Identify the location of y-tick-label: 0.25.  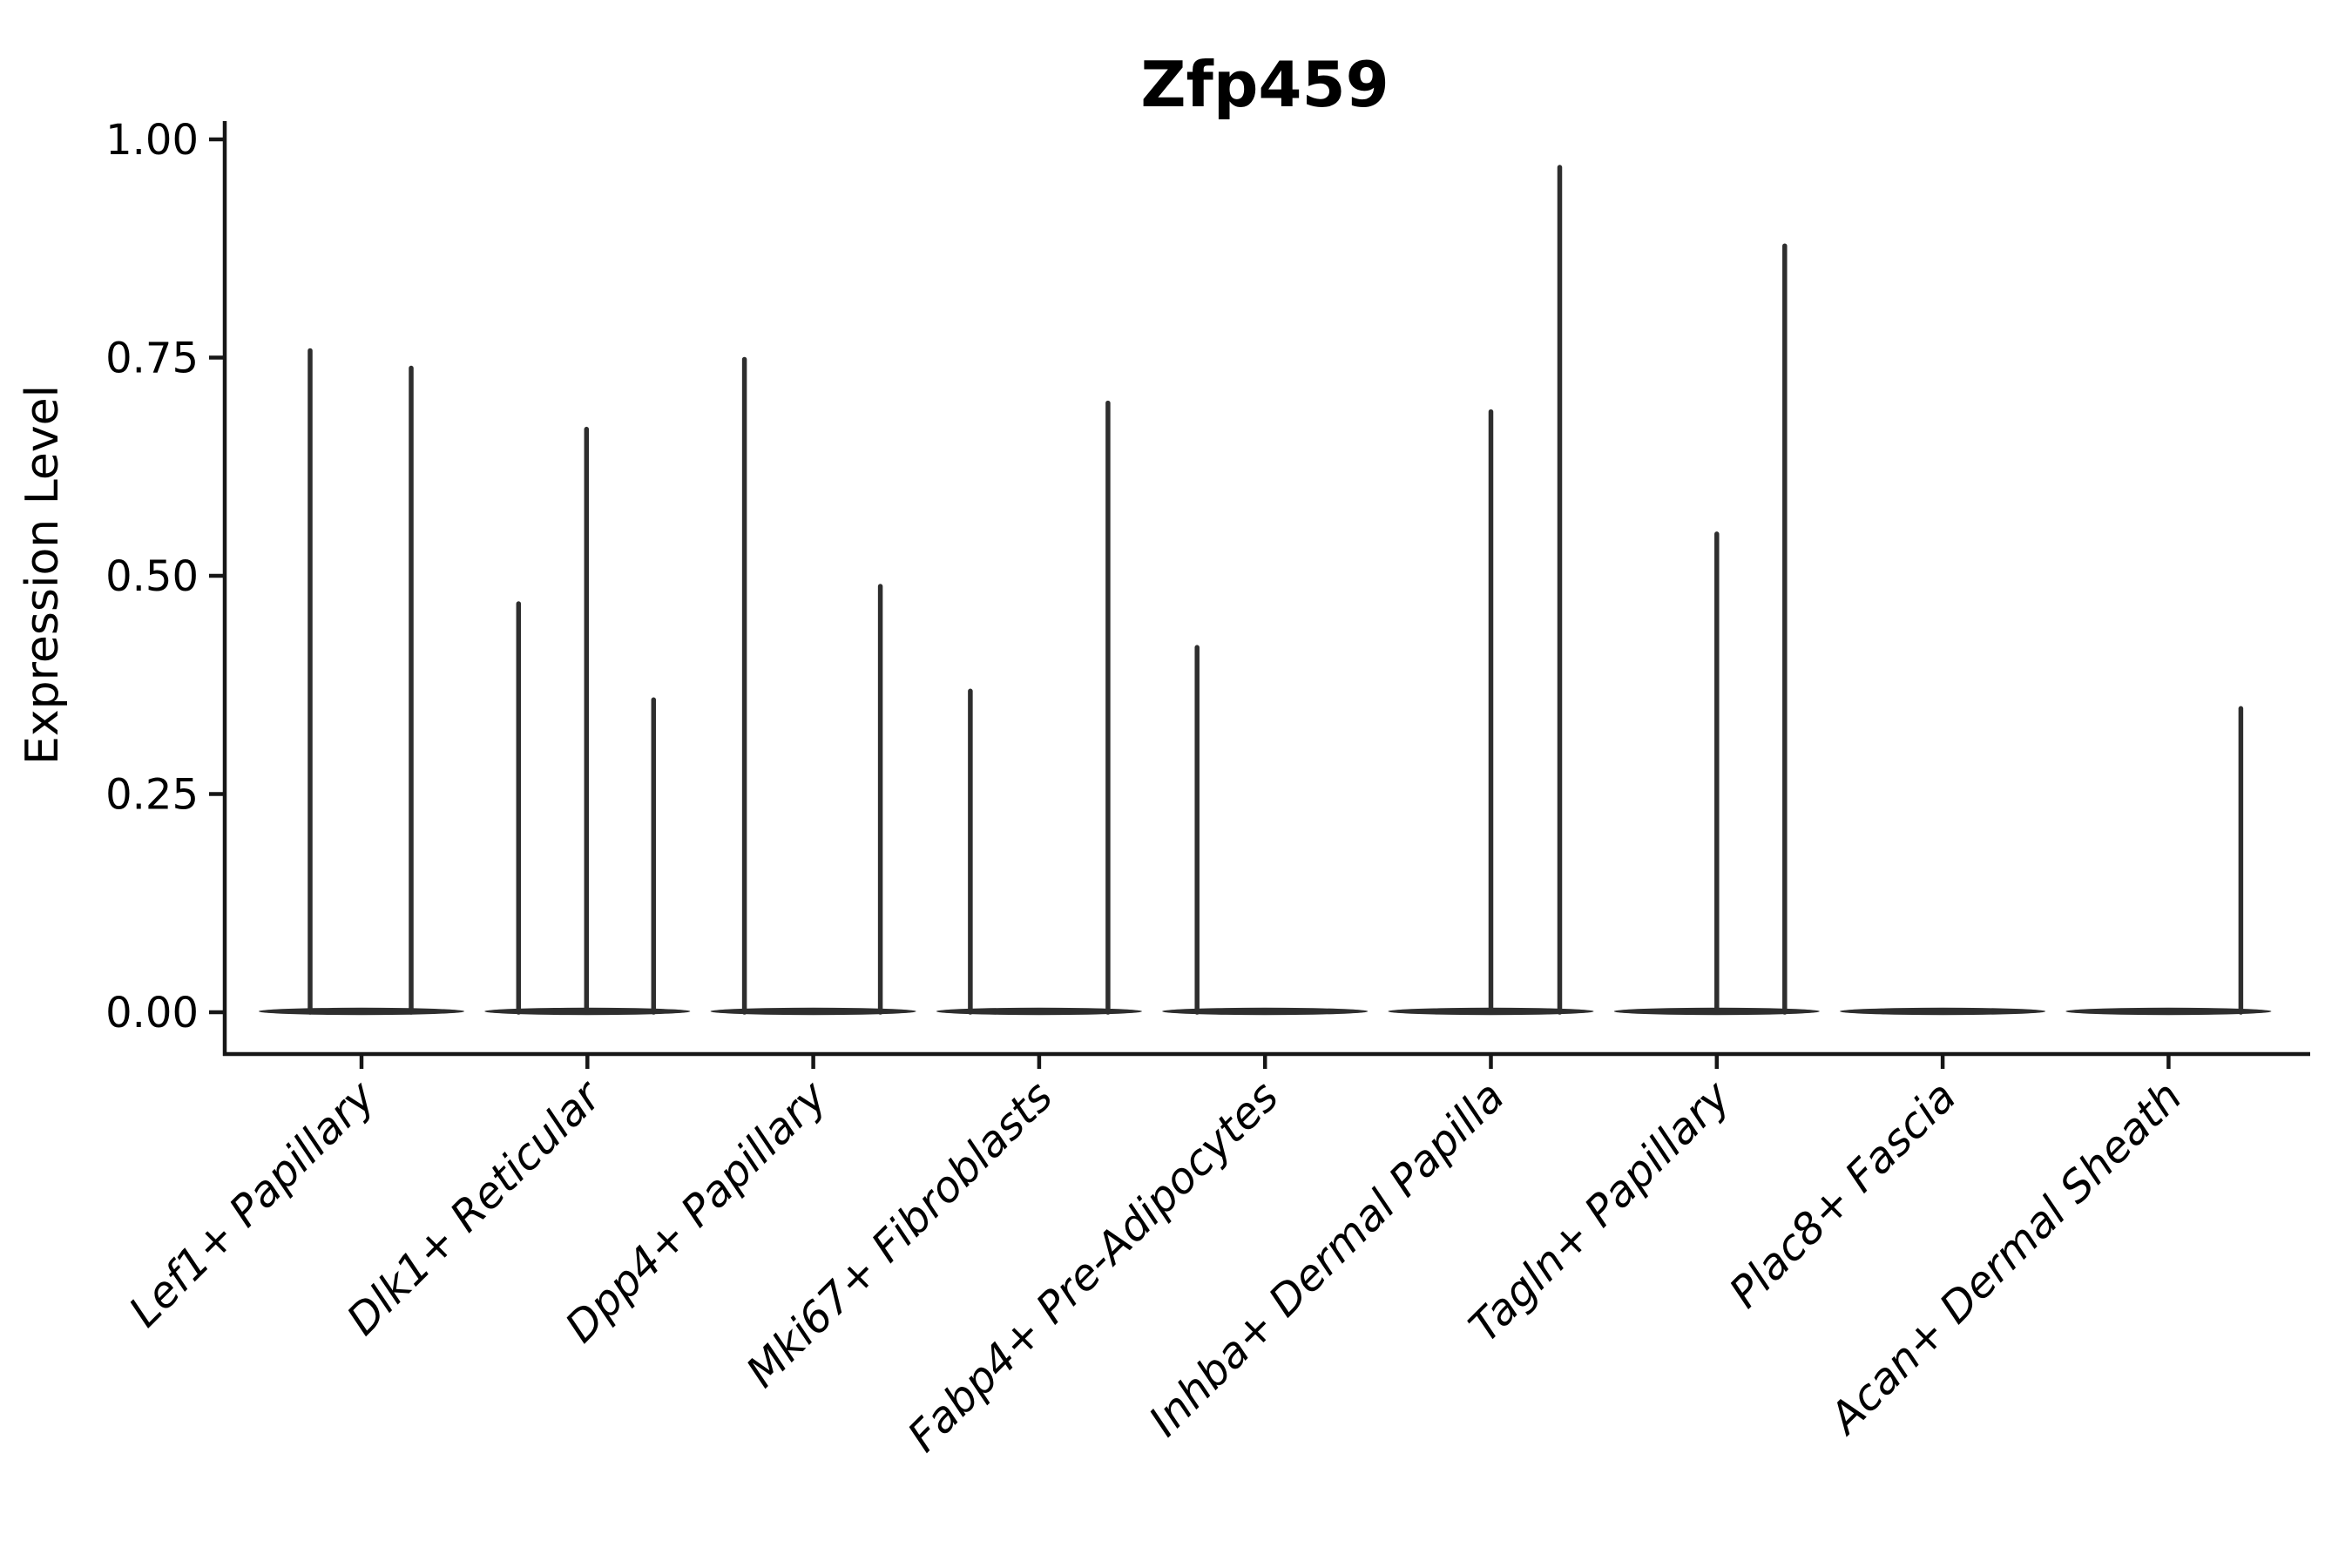
(152, 795).